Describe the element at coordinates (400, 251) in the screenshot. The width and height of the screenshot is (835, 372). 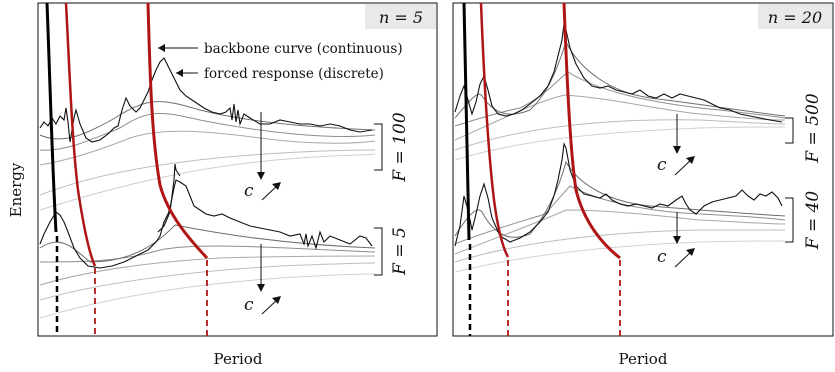
I see `f-label-bottom: F = 5` at that location.